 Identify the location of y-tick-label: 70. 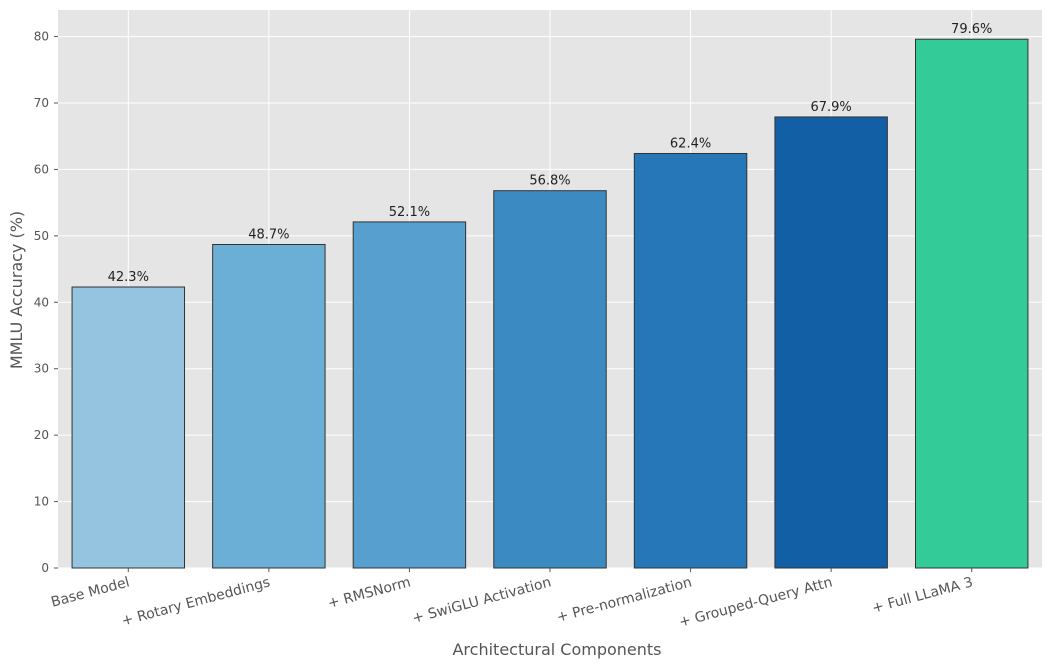
(41, 103).